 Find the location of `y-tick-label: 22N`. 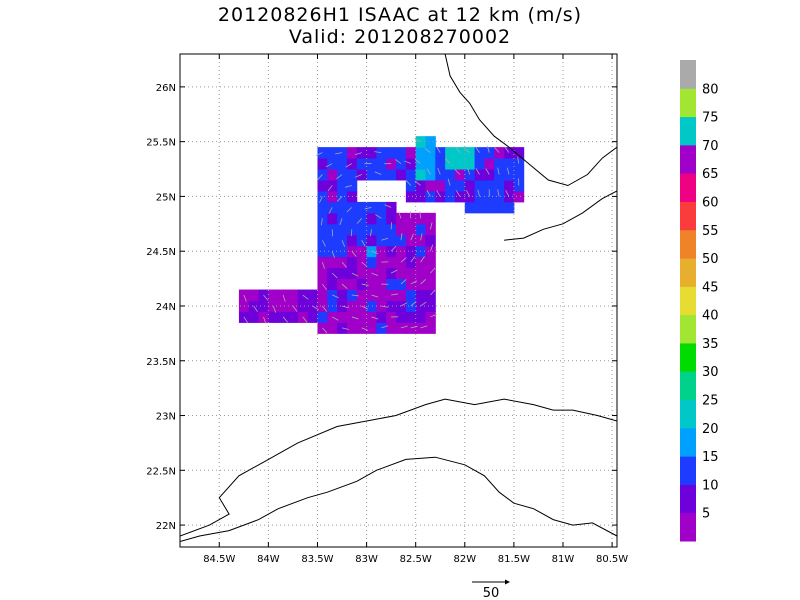

y-tick-label: 22N is located at coordinates (166, 526).